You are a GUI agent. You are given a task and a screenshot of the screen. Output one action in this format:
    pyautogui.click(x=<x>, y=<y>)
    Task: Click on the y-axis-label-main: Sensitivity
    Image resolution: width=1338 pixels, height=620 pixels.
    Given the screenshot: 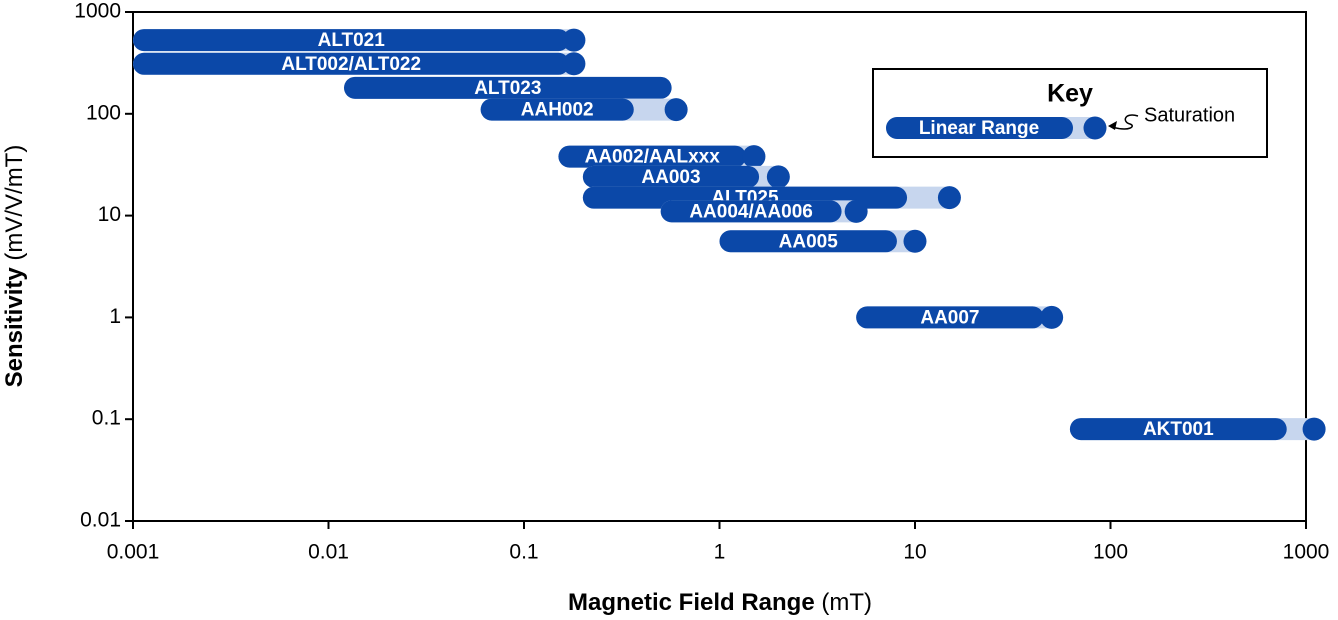 What is the action you would take?
    pyautogui.click(x=14, y=327)
    